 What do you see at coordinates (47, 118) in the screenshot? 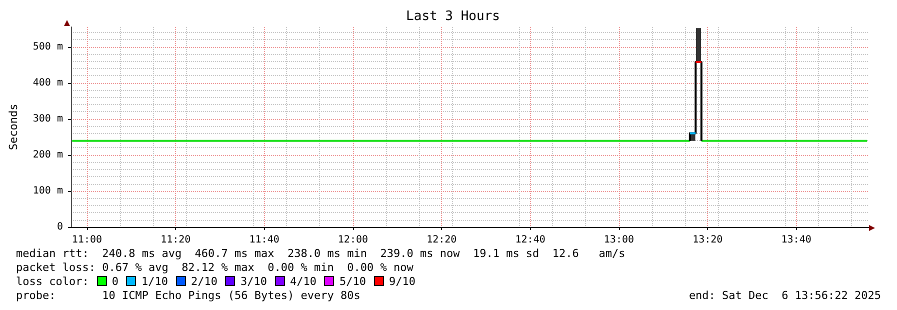
I see `y-tick-label: 300 m` at bounding box center [47, 118].